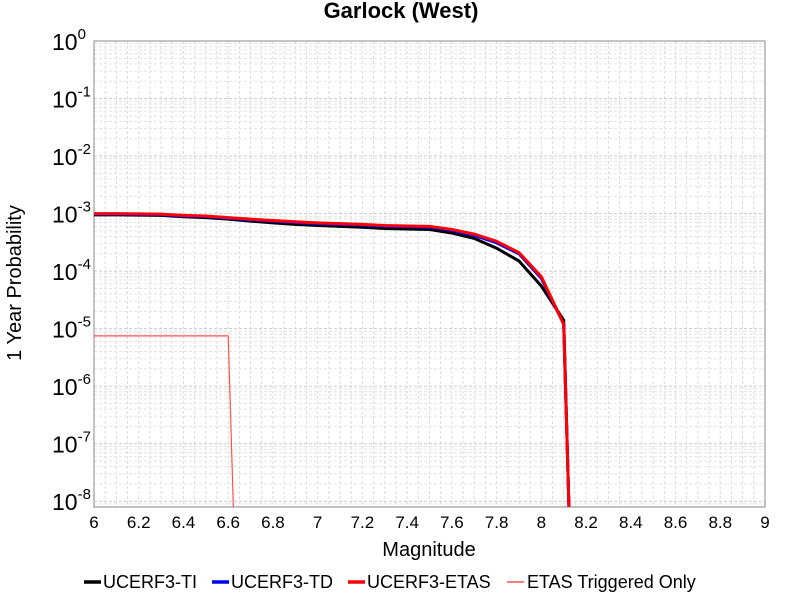 Image resolution: width=800 pixels, height=600 pixels. What do you see at coordinates (363, 522) in the screenshot?
I see `x-tick-label: 7.2` at bounding box center [363, 522].